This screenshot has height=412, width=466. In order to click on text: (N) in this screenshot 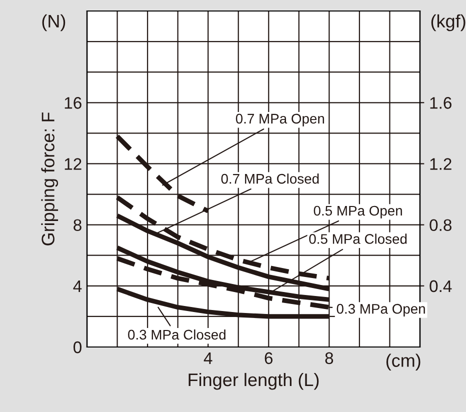, I will do `click(54, 23)`.